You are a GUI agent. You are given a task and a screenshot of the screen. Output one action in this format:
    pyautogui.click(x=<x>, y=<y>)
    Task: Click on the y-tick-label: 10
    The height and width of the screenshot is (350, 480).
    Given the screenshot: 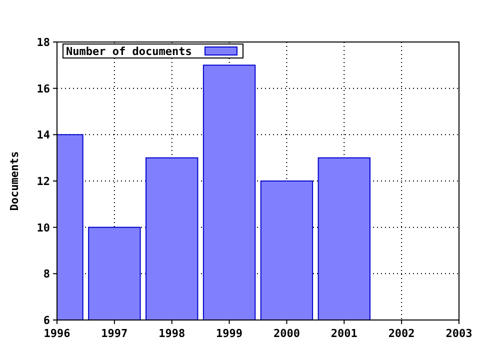 What is the action you would take?
    pyautogui.click(x=43, y=227)
    